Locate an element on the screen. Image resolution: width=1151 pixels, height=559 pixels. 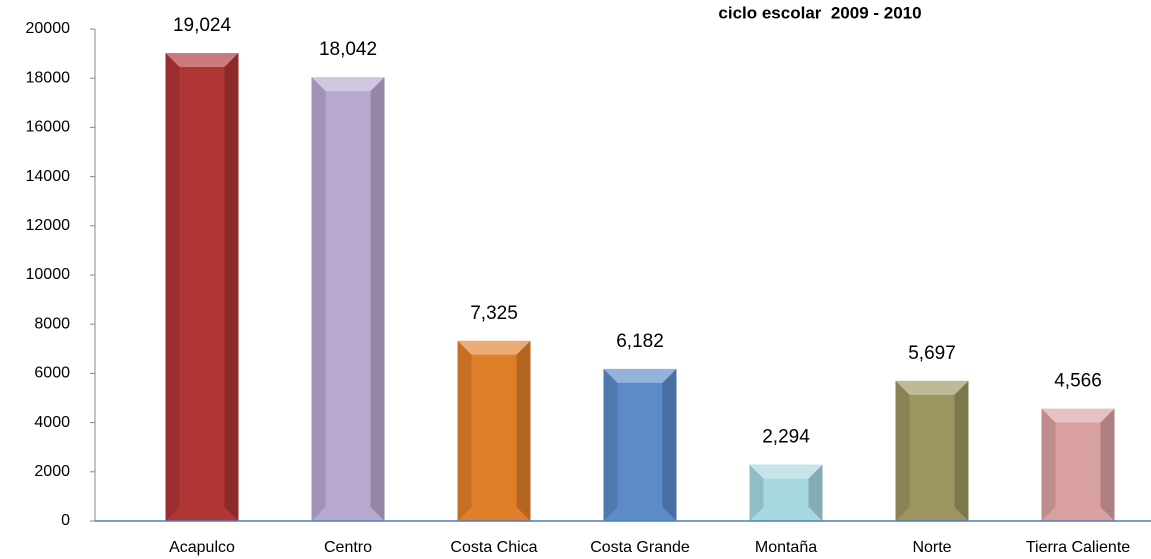
value-label: 18,042 is located at coordinates (348, 49).